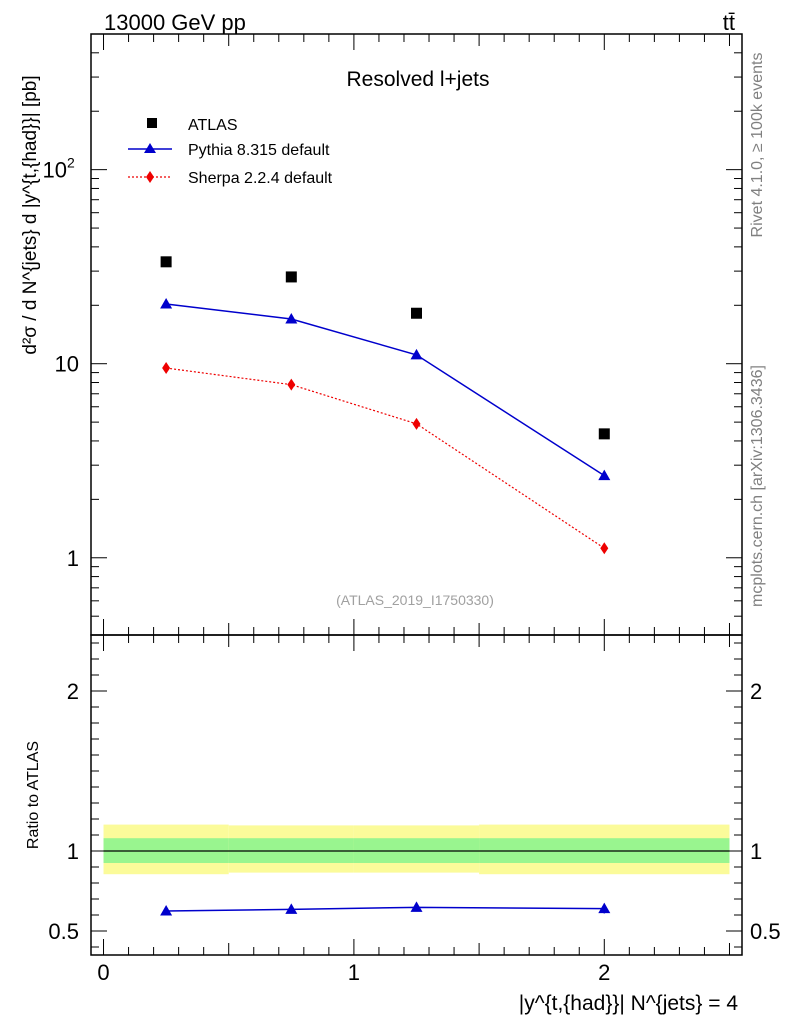  Describe the element at coordinates (150, 148) in the screenshot. I see `legend-pythia-marker` at that location.